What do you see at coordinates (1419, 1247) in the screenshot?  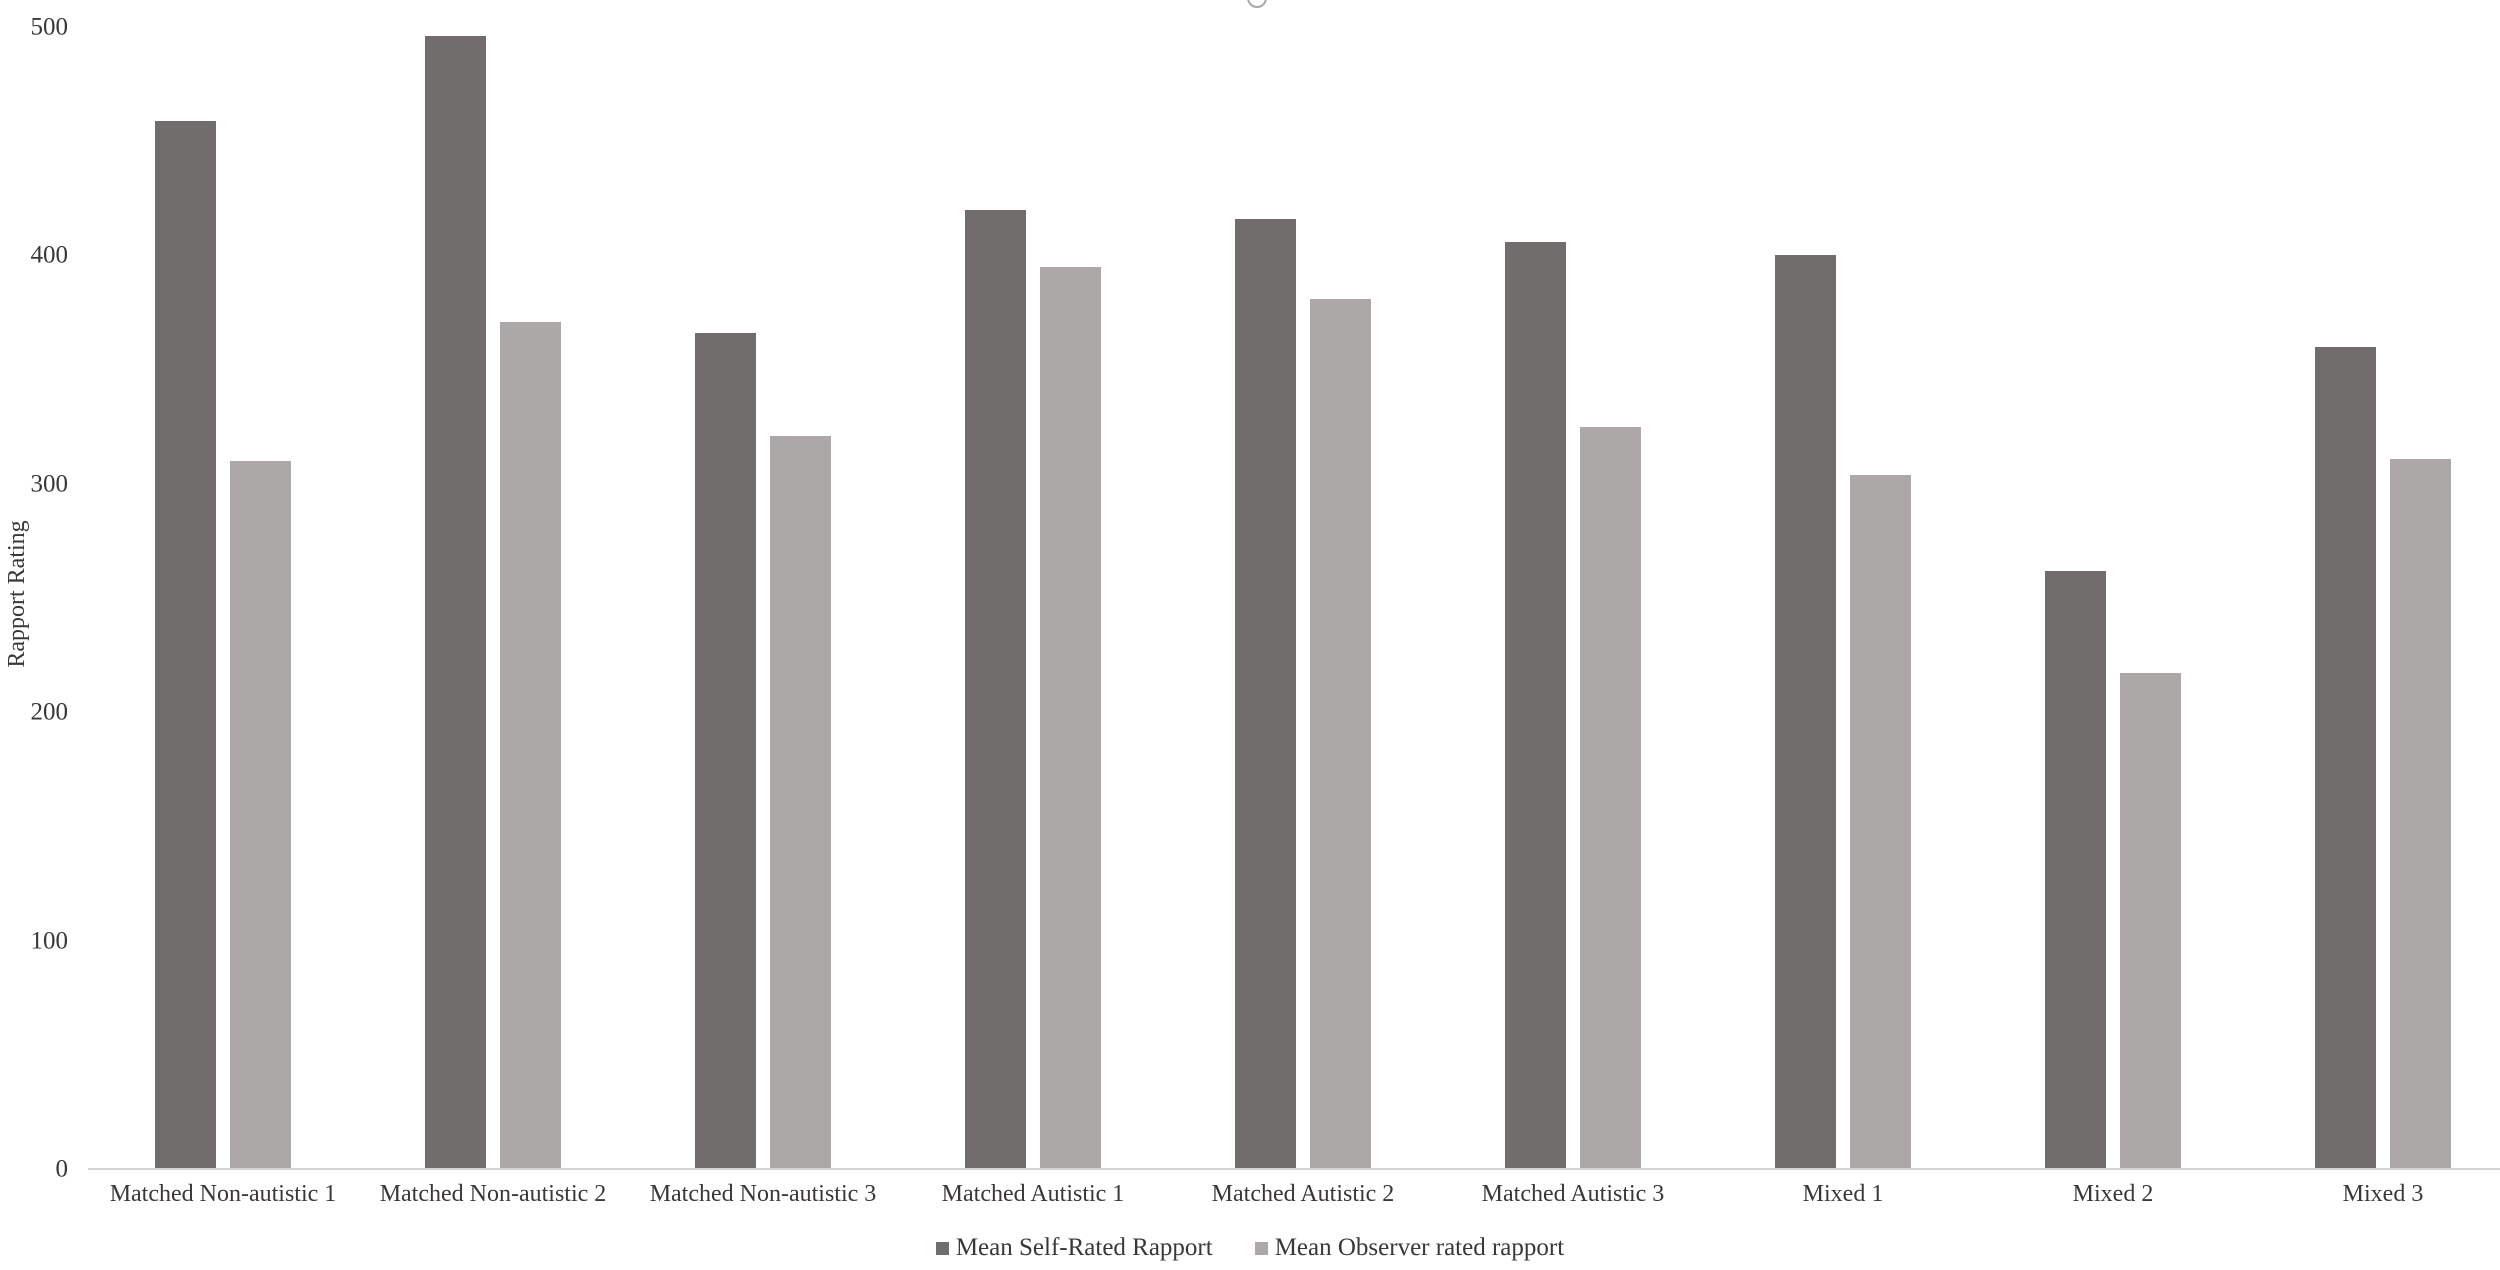 I see `legend-label: Mean Observer rated rapport` at bounding box center [1419, 1247].